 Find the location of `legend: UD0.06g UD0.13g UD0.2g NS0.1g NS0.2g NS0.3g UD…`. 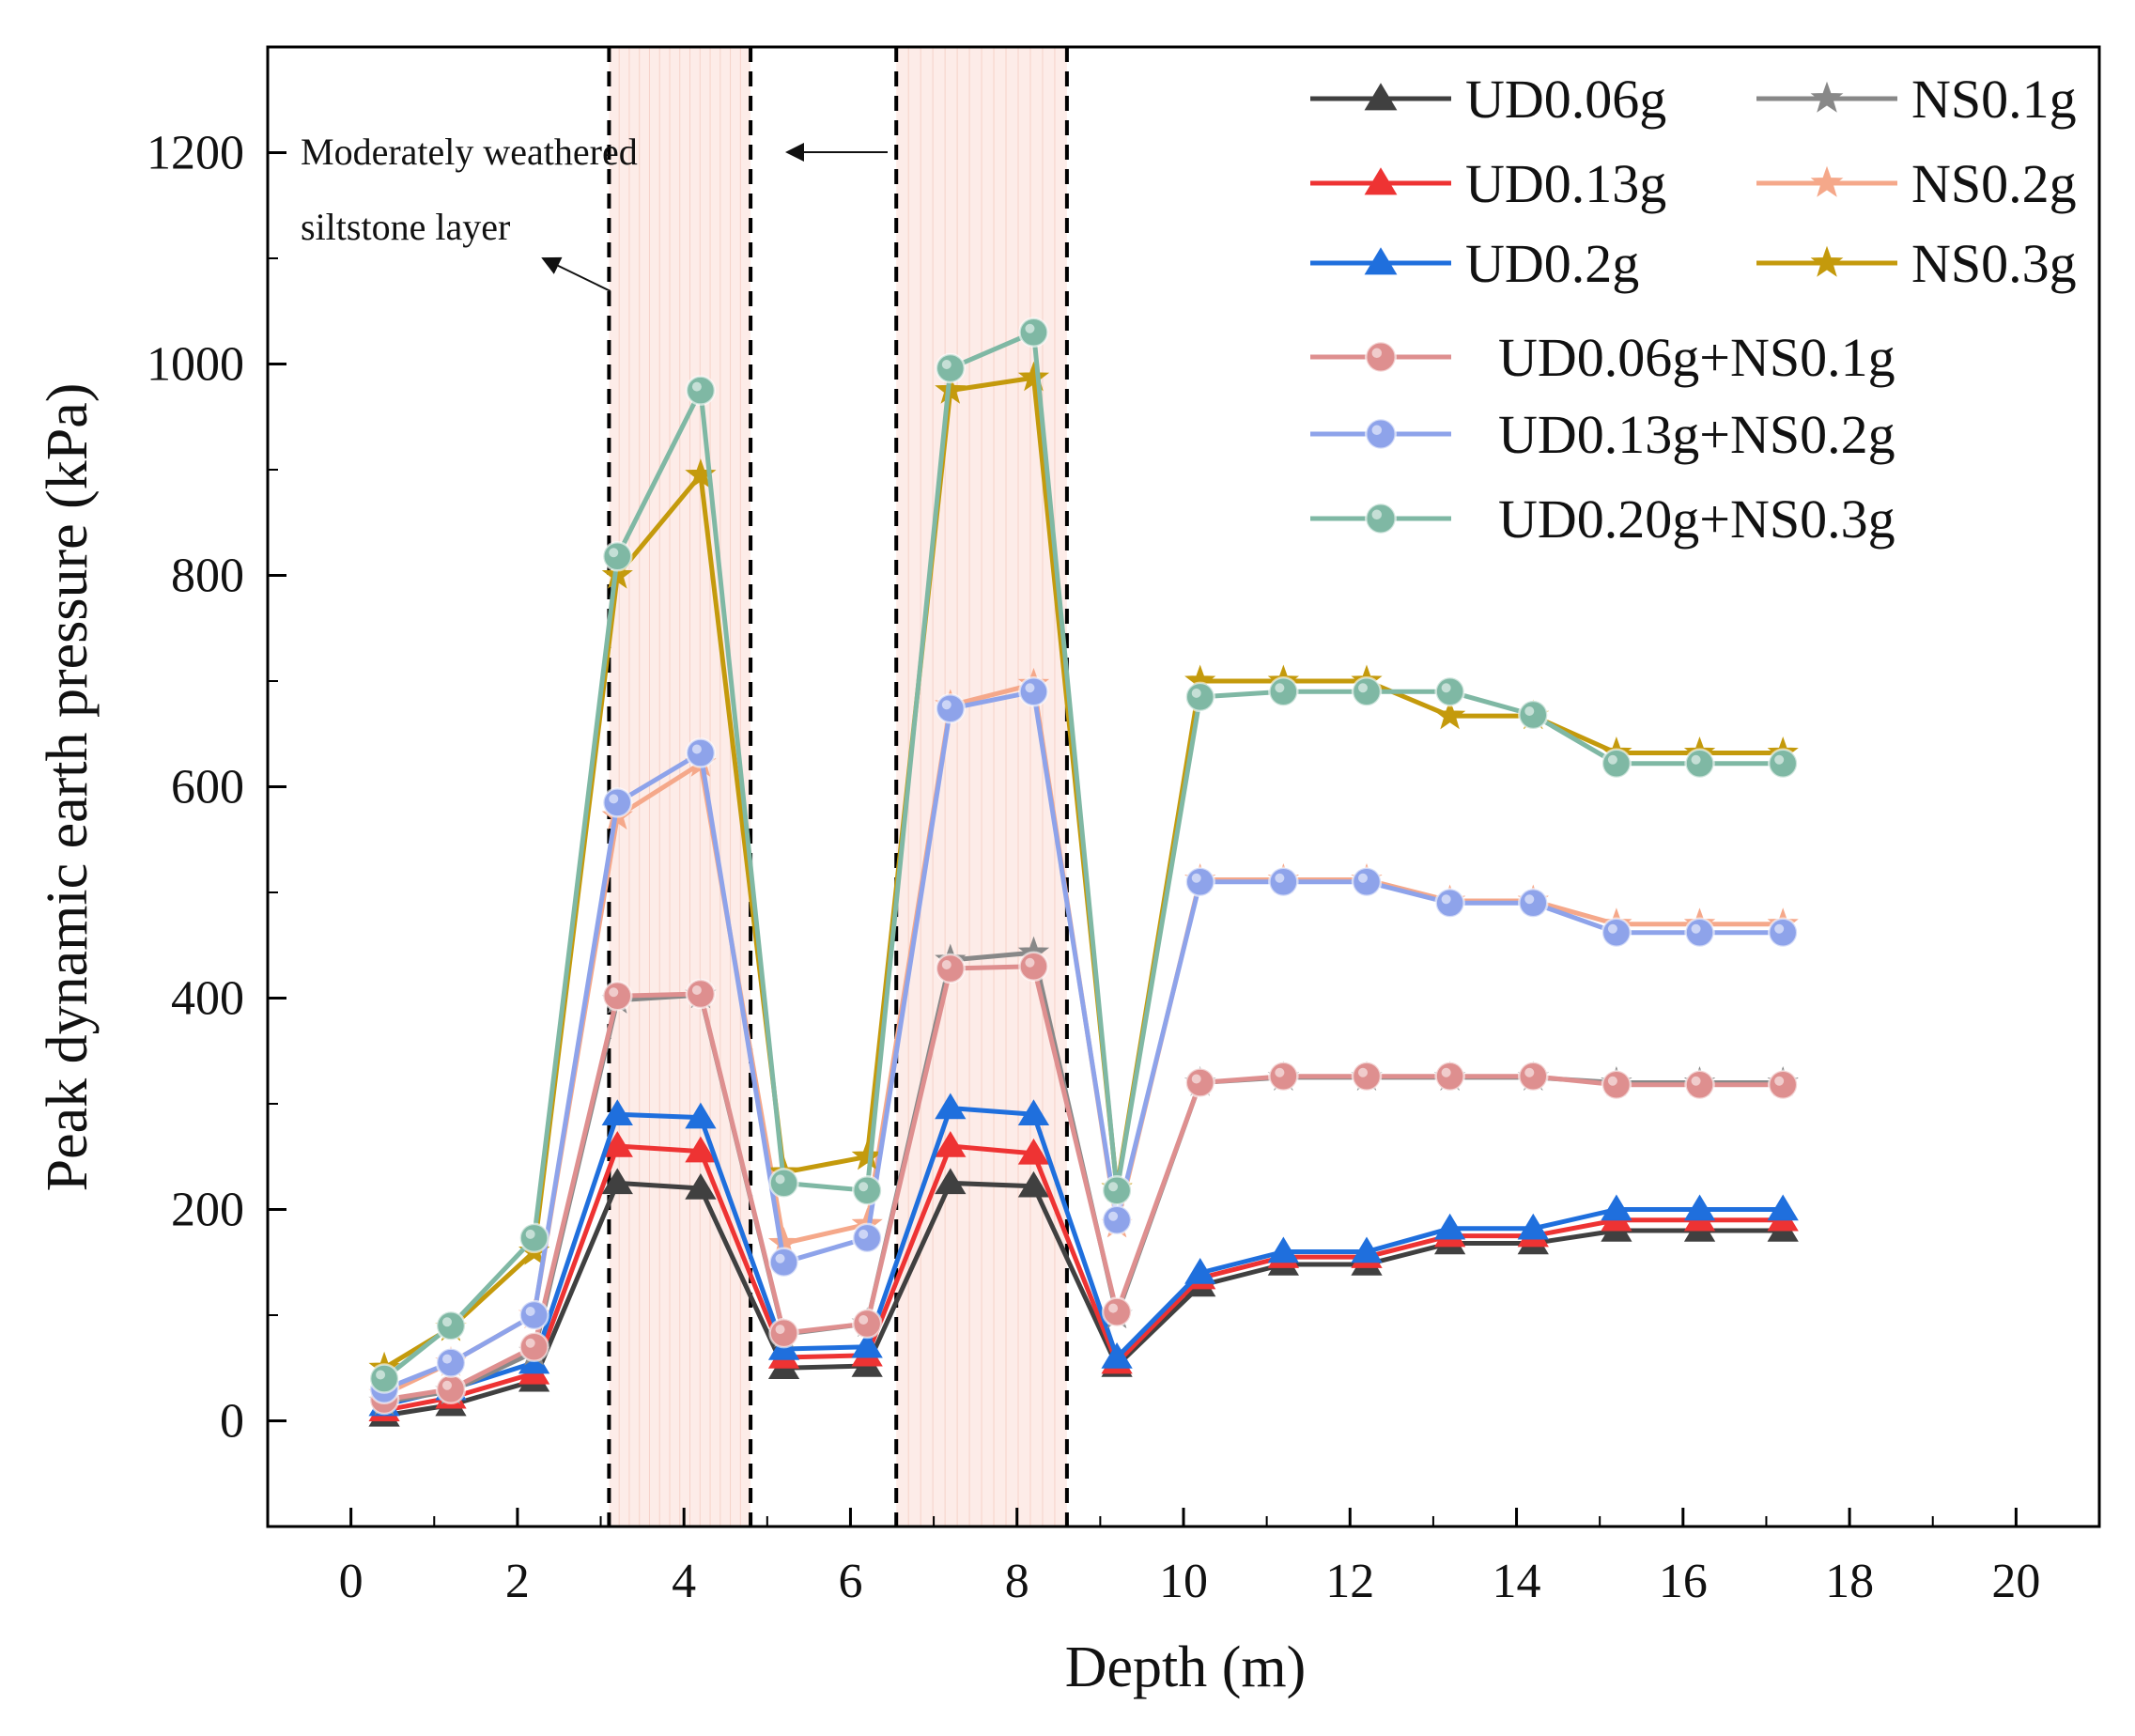

legend: UD0.06g UD0.13g UD0.2g NS0.1g NS0.2g NS0.3g UD… is located at coordinates (1693, 309).